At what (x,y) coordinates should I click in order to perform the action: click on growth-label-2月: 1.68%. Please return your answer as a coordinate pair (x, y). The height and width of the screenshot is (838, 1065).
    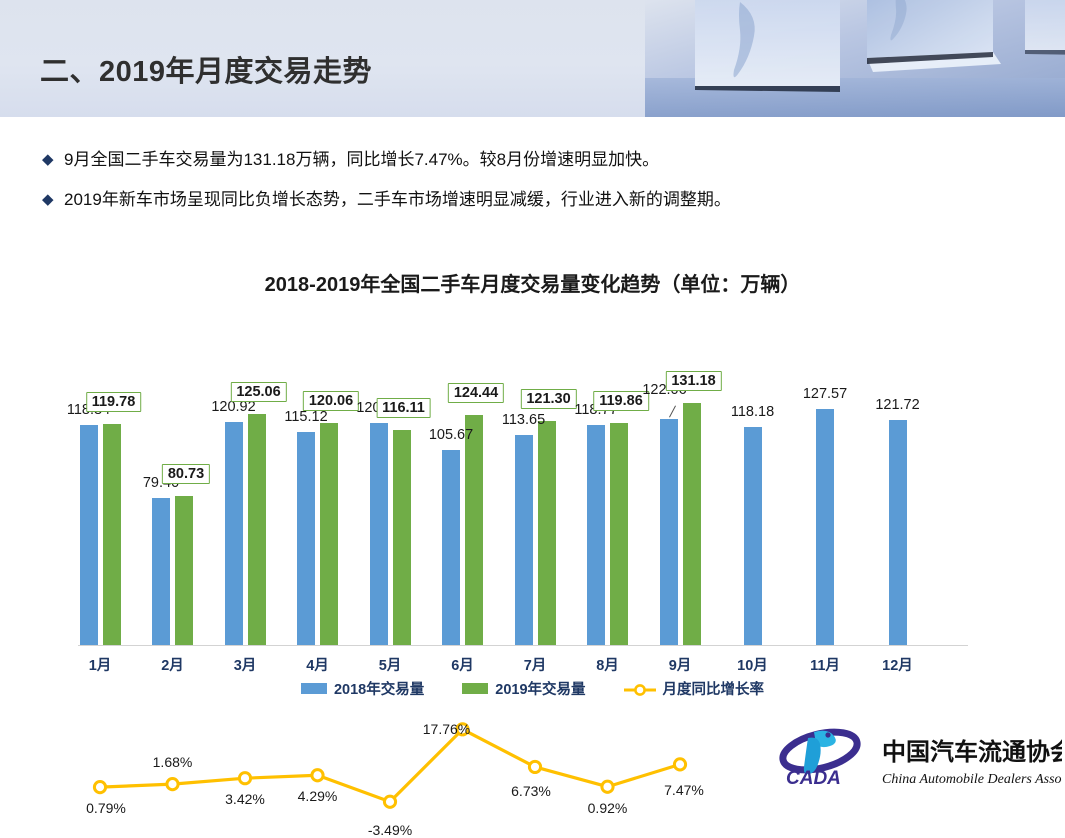
    Looking at the image, I should click on (172, 762).